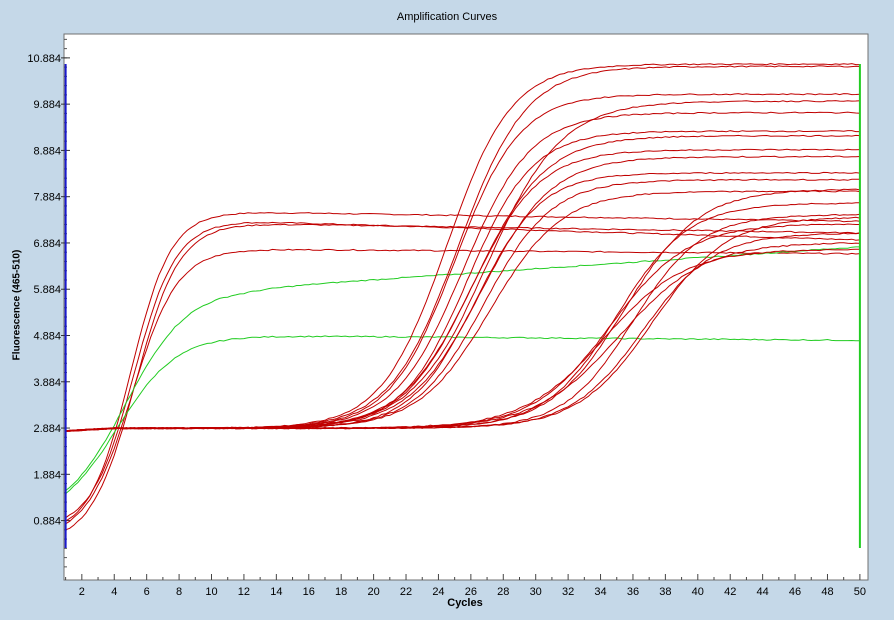 The width and height of the screenshot is (894, 620). What do you see at coordinates (827, 592) in the screenshot?
I see `x-tick-label: 48` at bounding box center [827, 592].